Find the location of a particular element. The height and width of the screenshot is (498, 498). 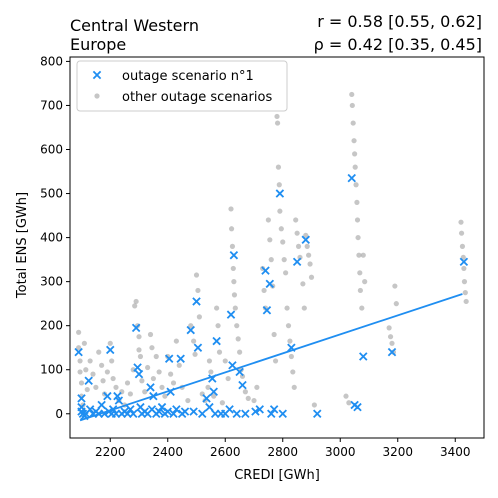

y-axis-ticks: 0 100 200 300 400 500 600 700 800 is located at coordinates (55, 237).